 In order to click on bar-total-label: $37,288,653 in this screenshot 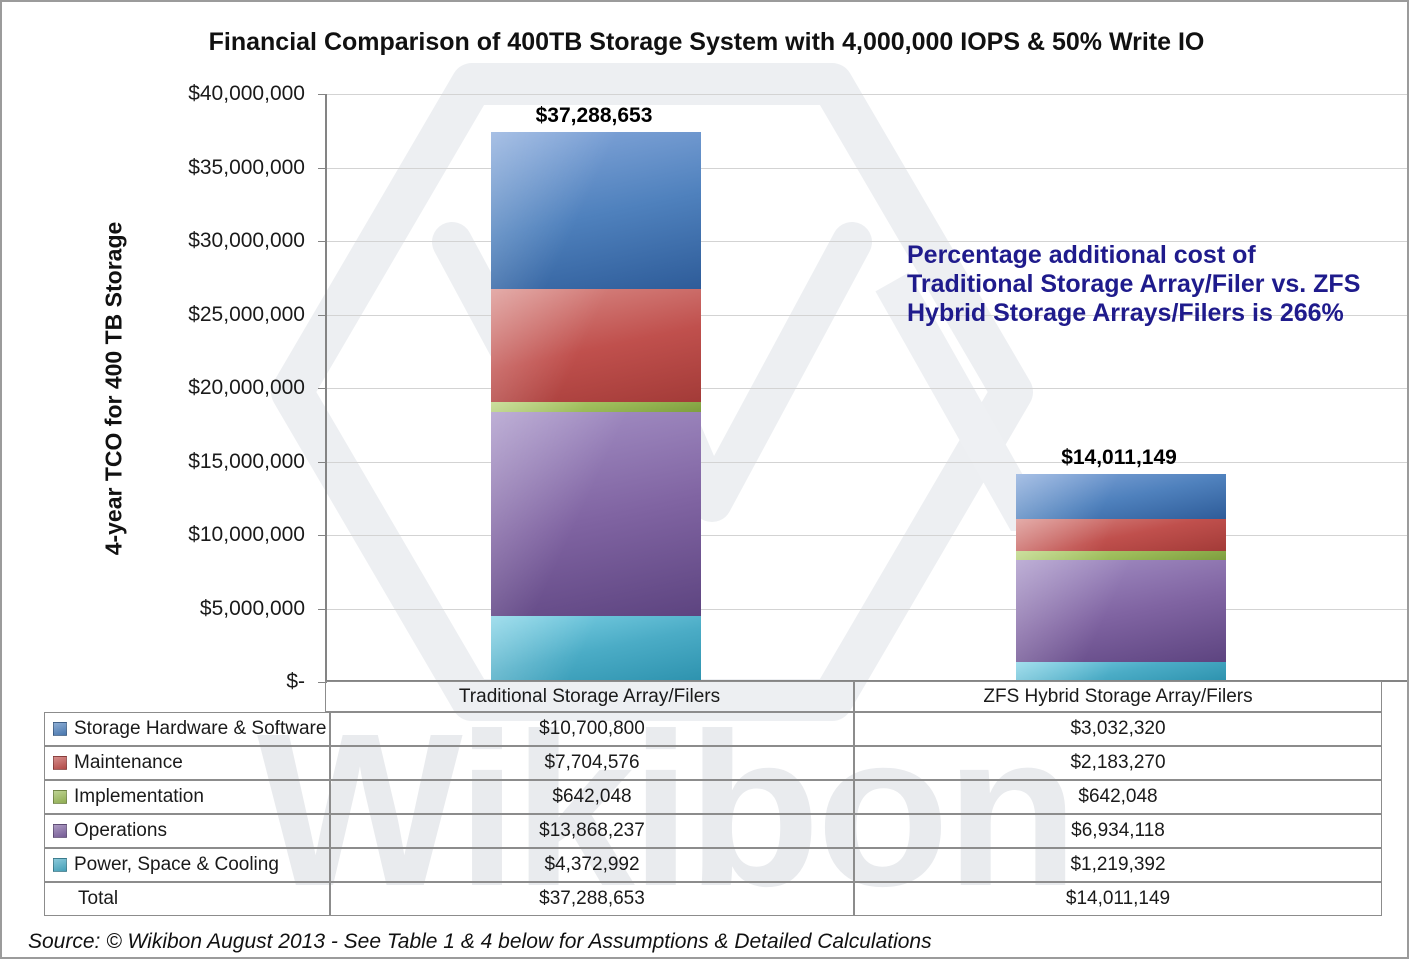, I will do `click(594, 115)`.